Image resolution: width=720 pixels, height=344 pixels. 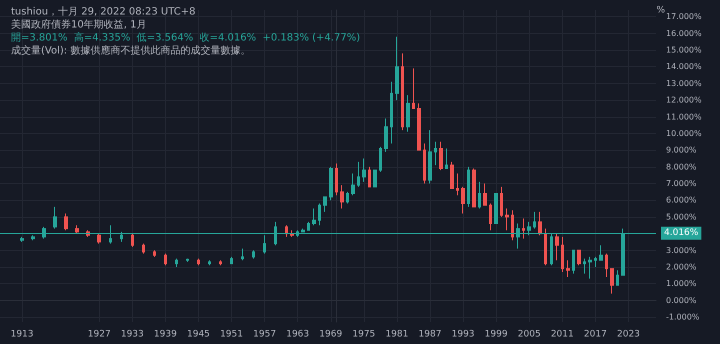 What do you see at coordinates (661, 11) in the screenshot?
I see `y-axis-title: %` at bounding box center [661, 11].